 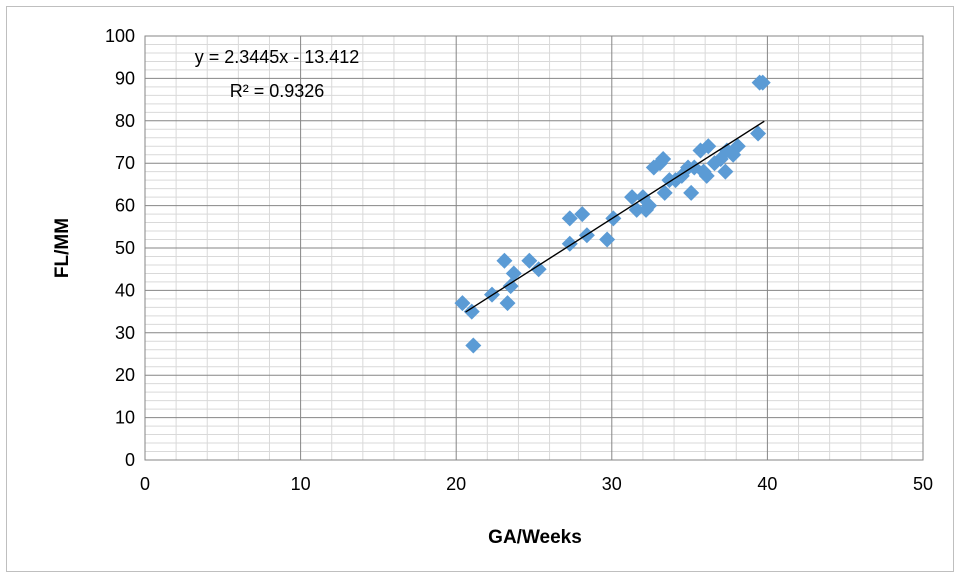 What do you see at coordinates (277, 57) in the screenshot?
I see `trendline-equation: y = 2.3445x - 13.412` at bounding box center [277, 57].